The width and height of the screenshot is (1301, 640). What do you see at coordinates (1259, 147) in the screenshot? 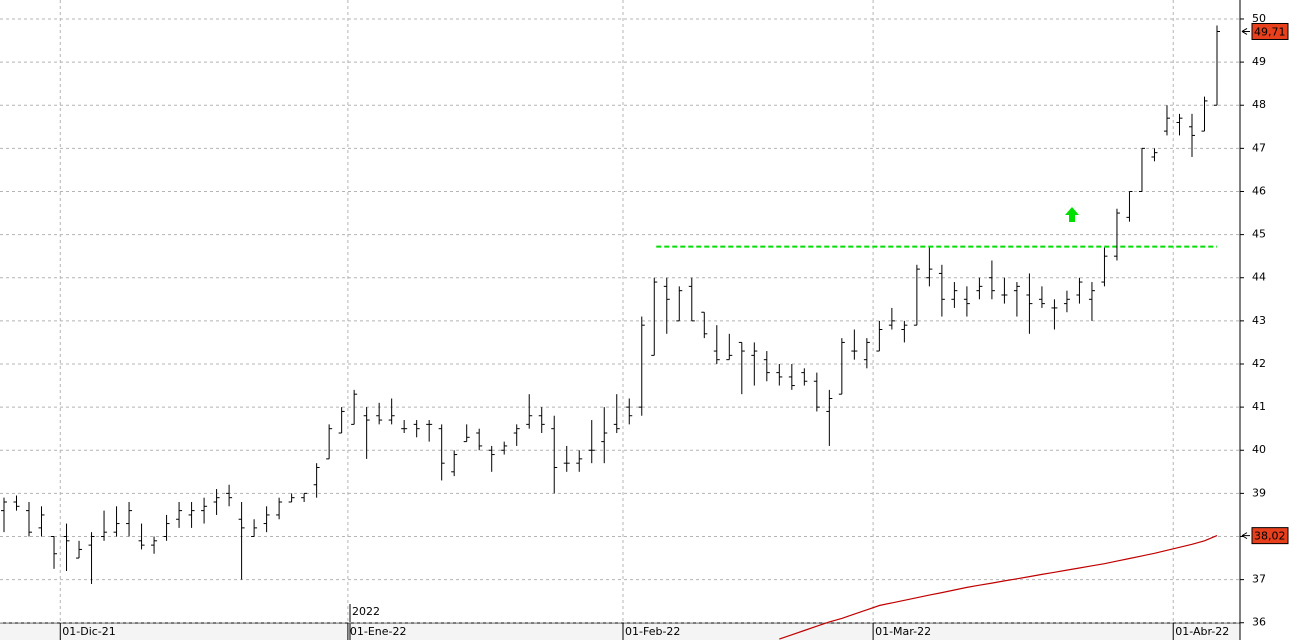
I see `y-tick-label: 47` at bounding box center [1259, 147].